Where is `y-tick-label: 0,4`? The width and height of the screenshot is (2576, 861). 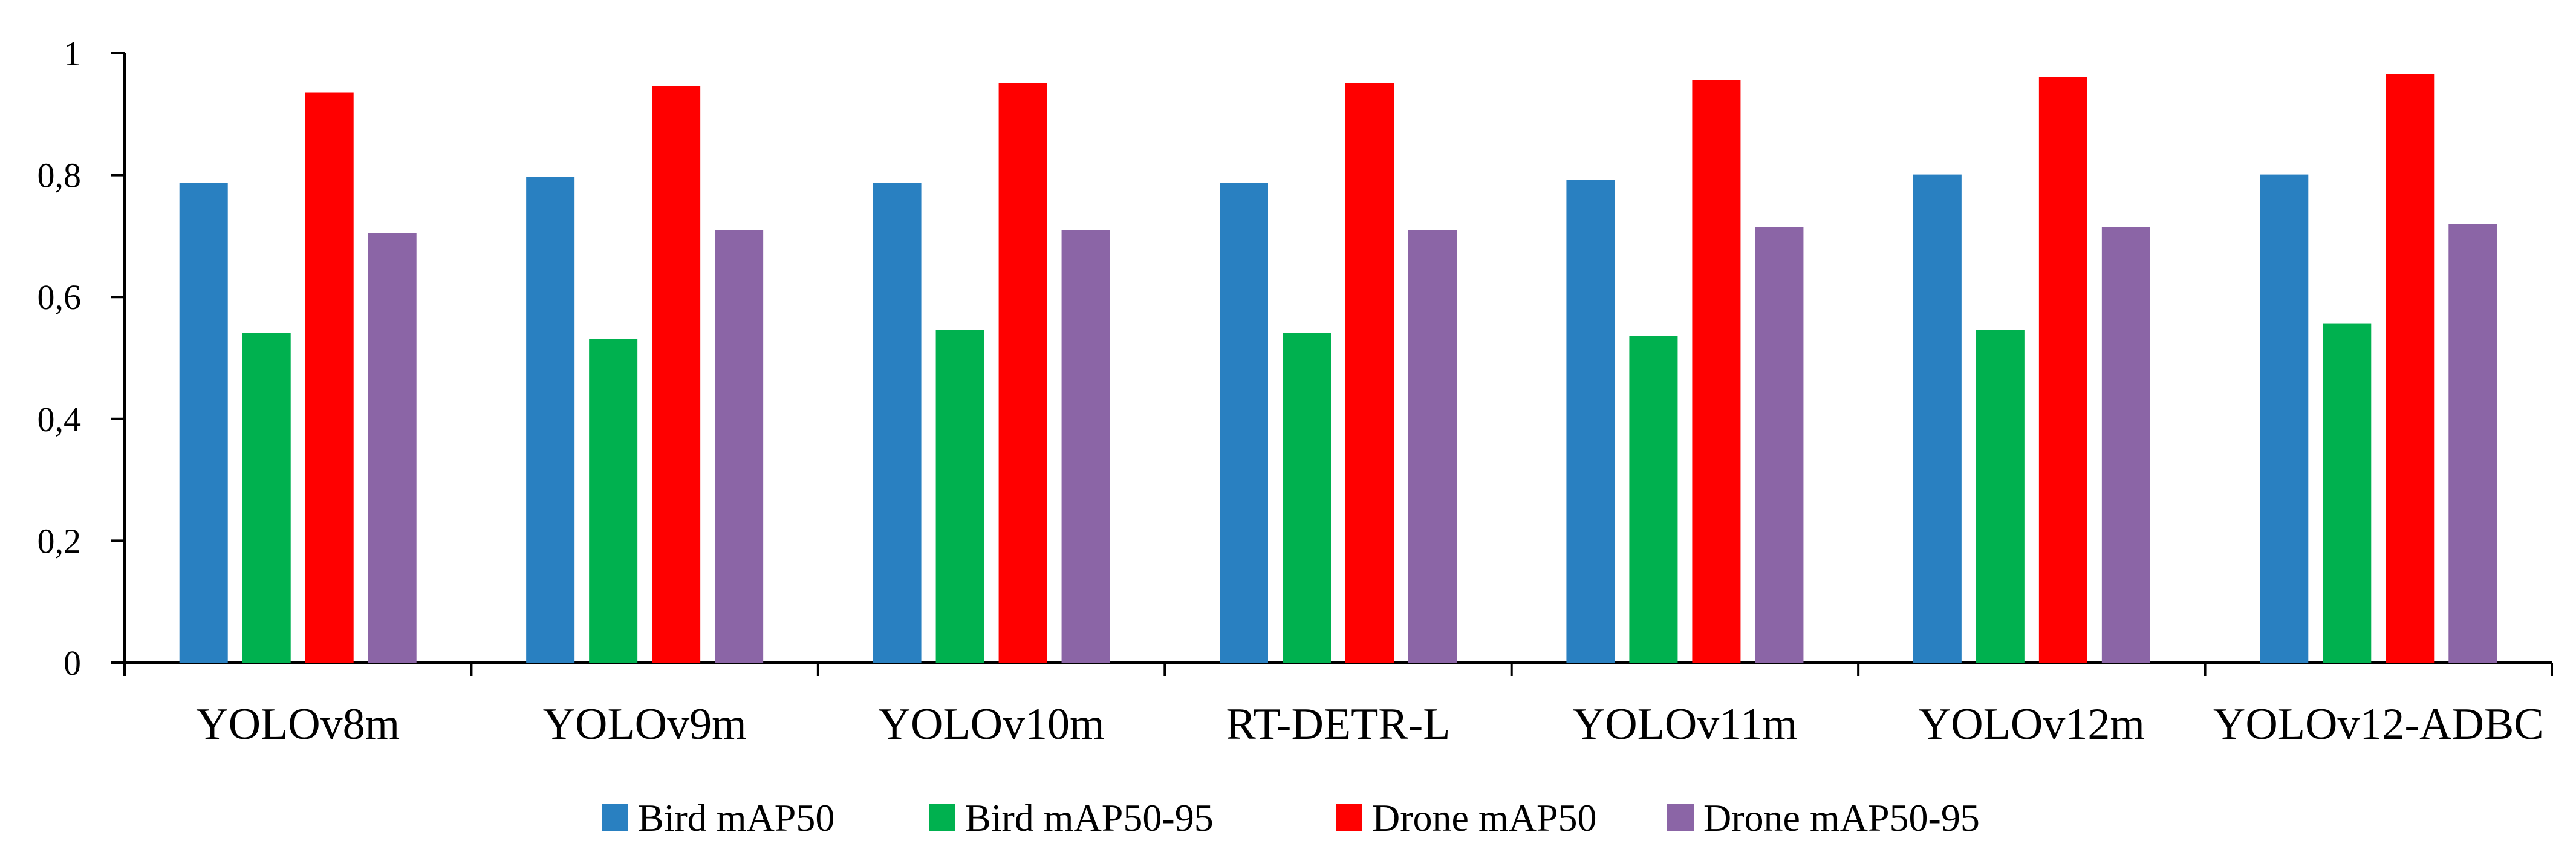 y-tick-label: 0,4 is located at coordinates (60, 420).